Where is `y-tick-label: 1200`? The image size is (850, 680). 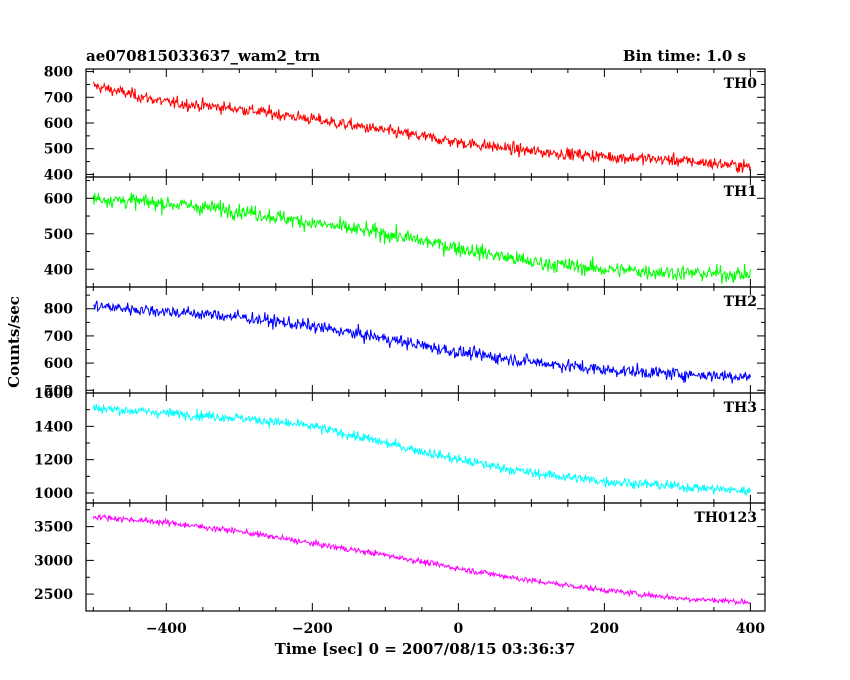 y-tick-label: 1200 is located at coordinates (53, 461).